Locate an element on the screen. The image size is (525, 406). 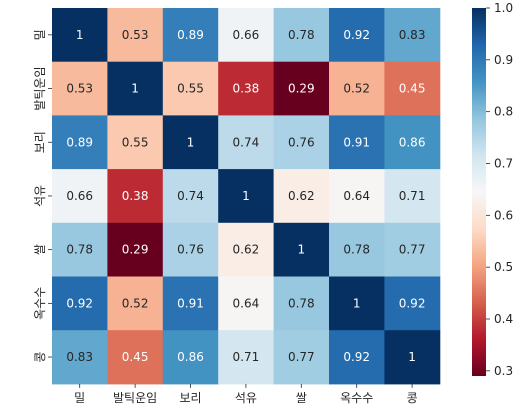
cell-value-label: 0.29 is located at coordinates (135, 250).